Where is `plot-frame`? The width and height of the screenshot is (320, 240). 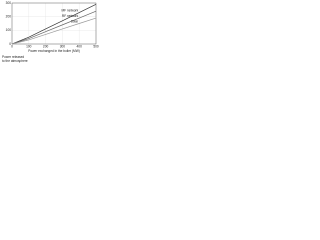 plot-frame is located at coordinates (54, 23).